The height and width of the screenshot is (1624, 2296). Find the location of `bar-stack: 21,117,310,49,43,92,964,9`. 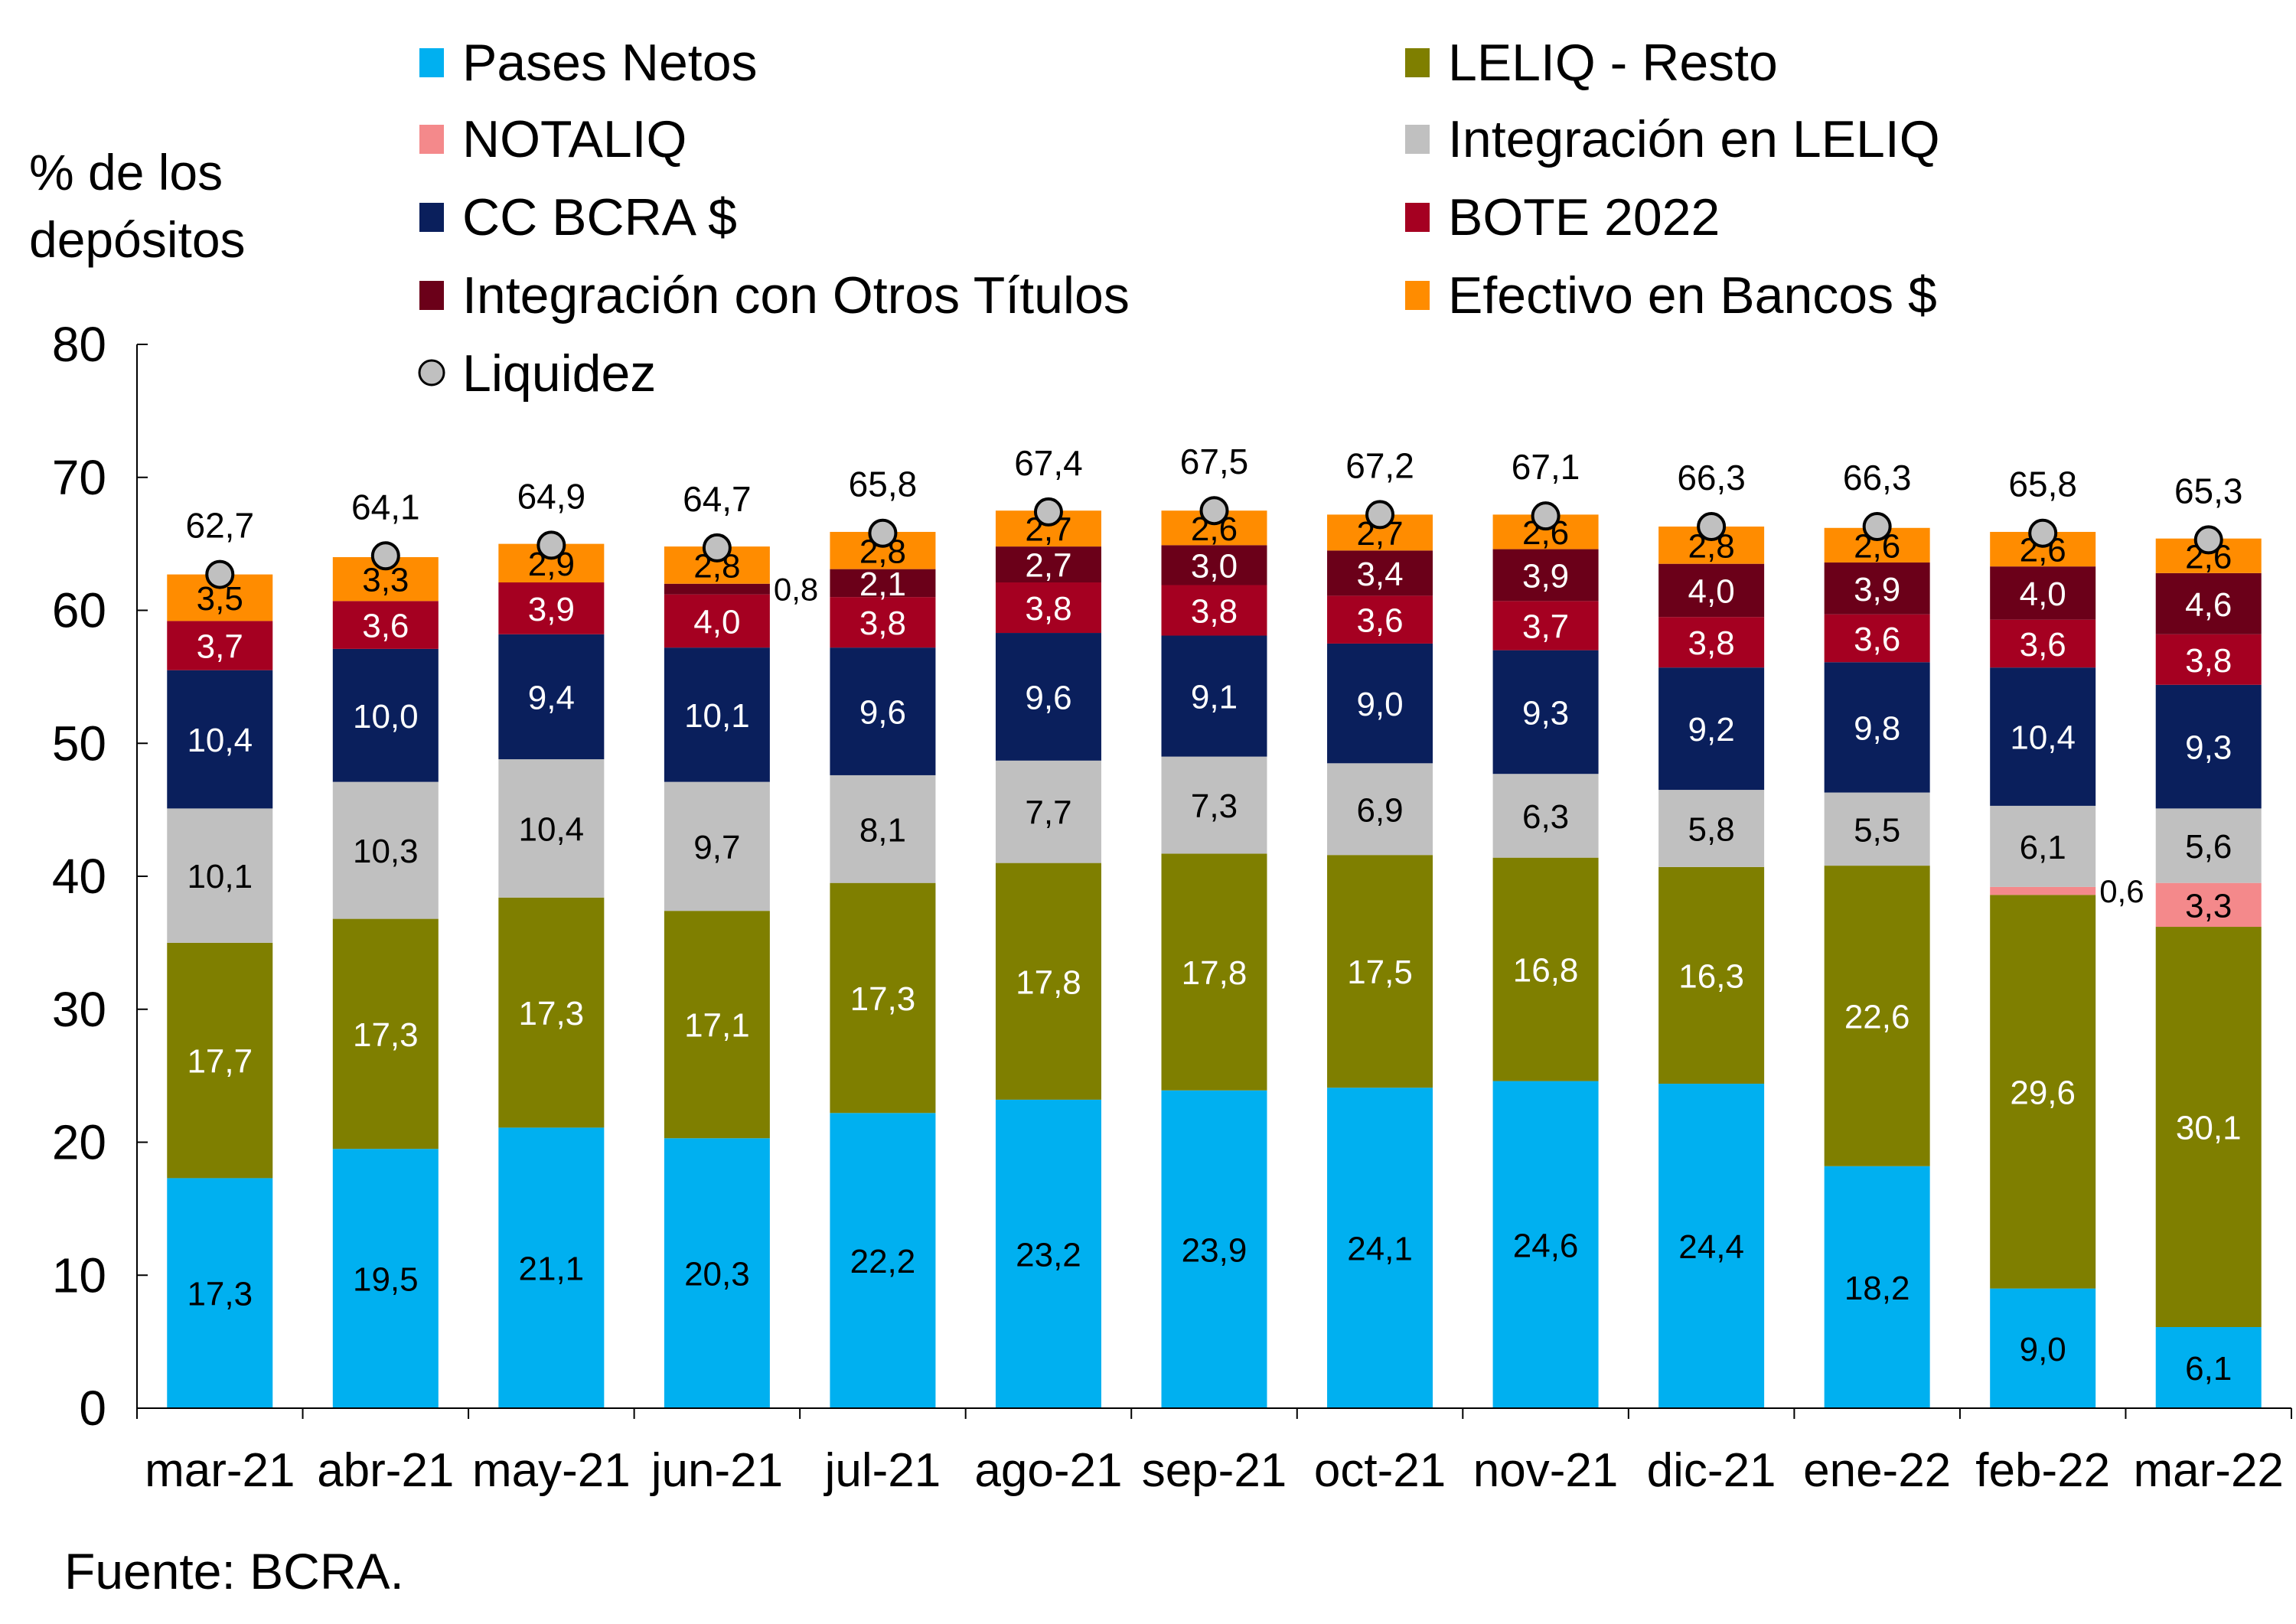

bar-stack: 21,117,310,49,43,92,964,9 is located at coordinates (551, 942).